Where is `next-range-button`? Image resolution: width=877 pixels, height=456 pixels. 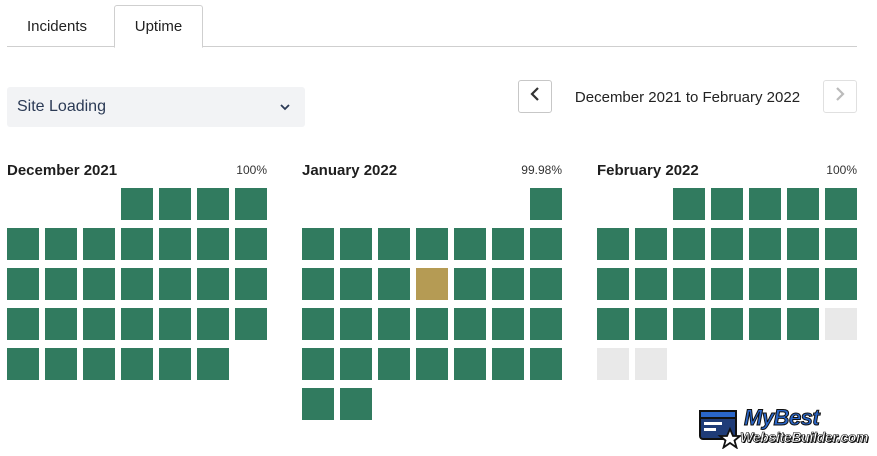 next-range-button is located at coordinates (840, 96).